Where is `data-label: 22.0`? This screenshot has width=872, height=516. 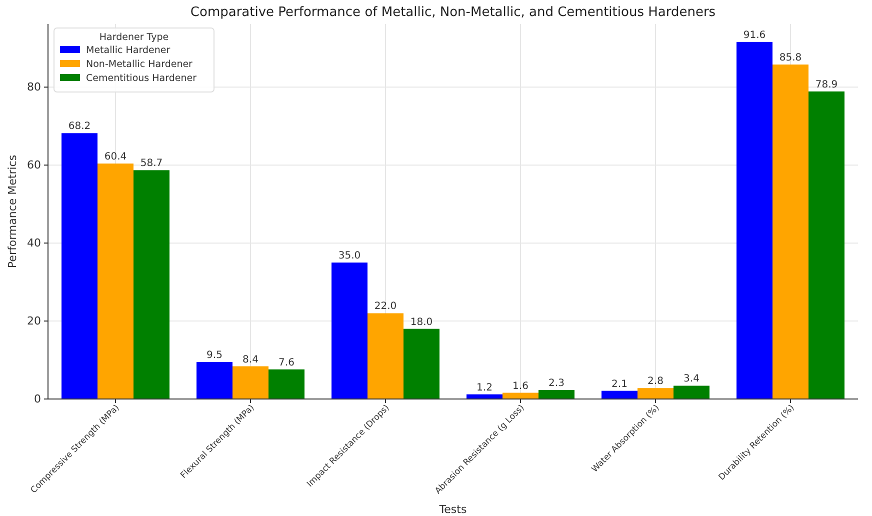 data-label: 22.0 is located at coordinates (385, 306).